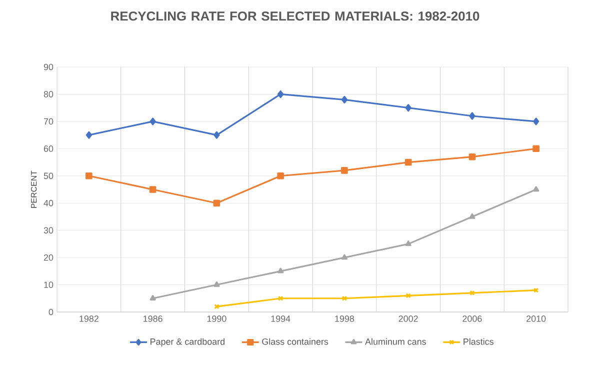 This screenshot has width=590, height=371. I want to click on legend-label: Plastics, so click(479, 341).